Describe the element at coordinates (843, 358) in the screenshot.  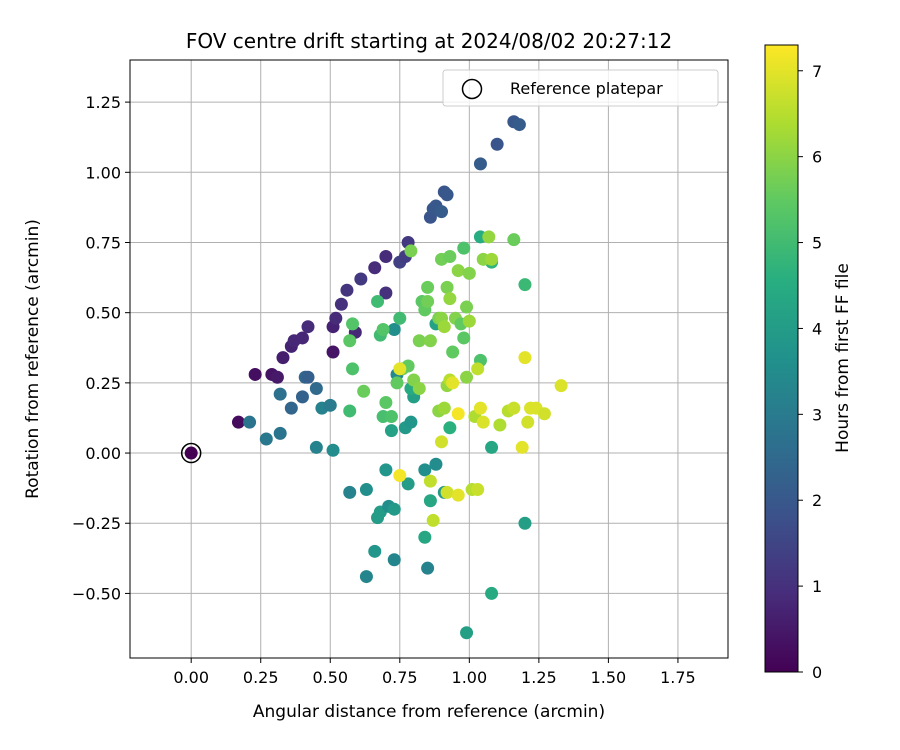
I see `colorbar-label: Hours from first FF file` at that location.